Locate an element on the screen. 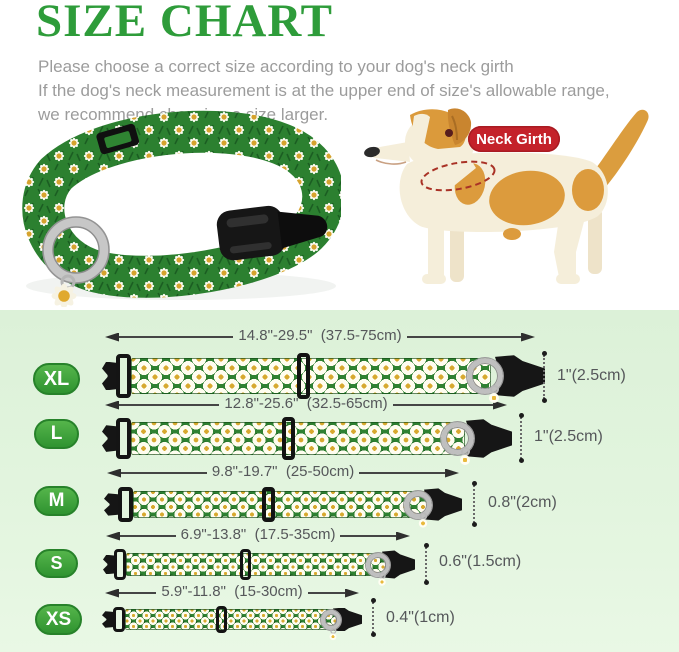  width-dimension-xs is located at coordinates (373, 617).